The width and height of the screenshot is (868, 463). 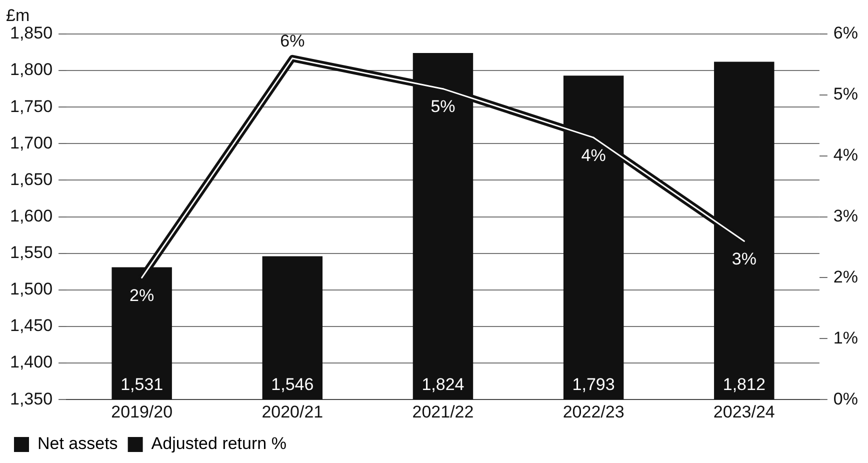 I want to click on y-tick-label: 1,550, so click(x=31, y=252).